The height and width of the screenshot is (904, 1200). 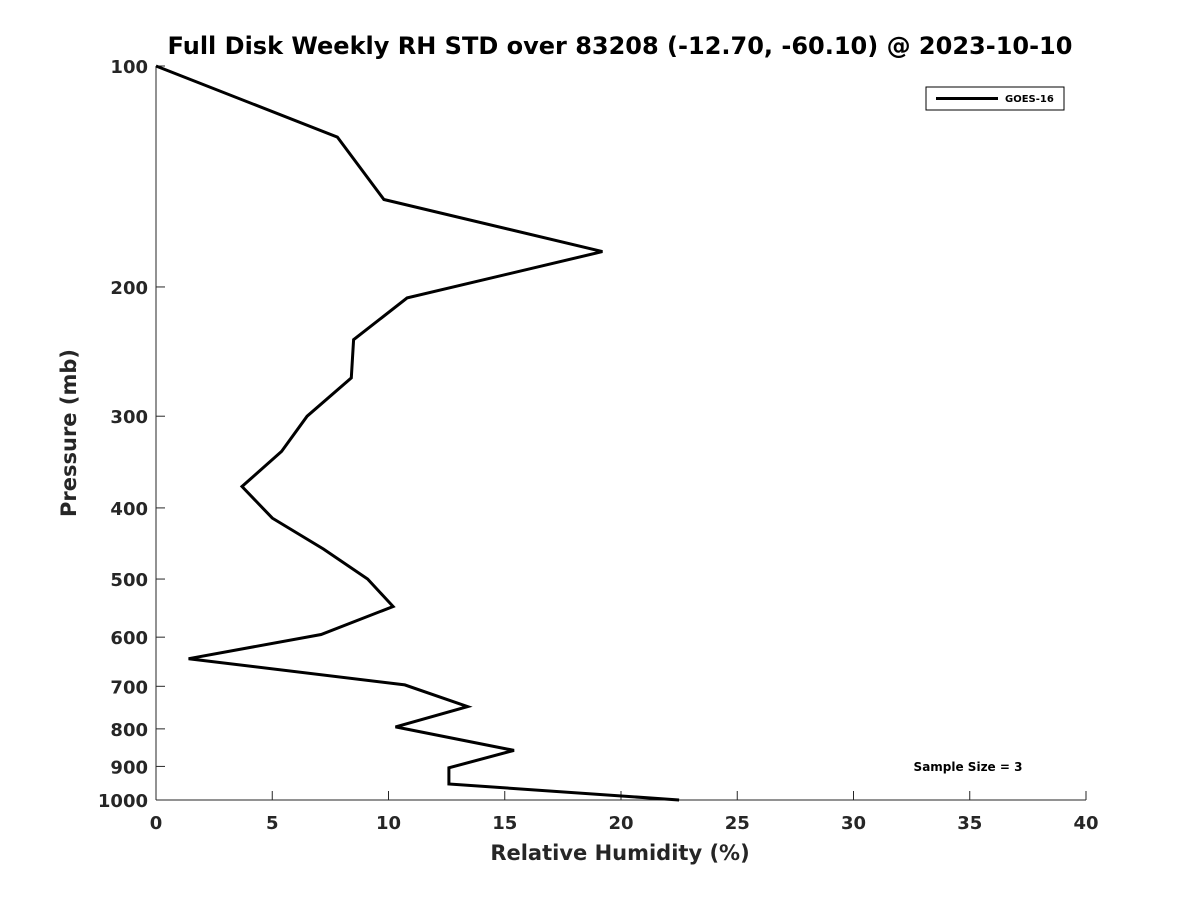 I want to click on y-tick-label: 500, so click(x=129, y=580).